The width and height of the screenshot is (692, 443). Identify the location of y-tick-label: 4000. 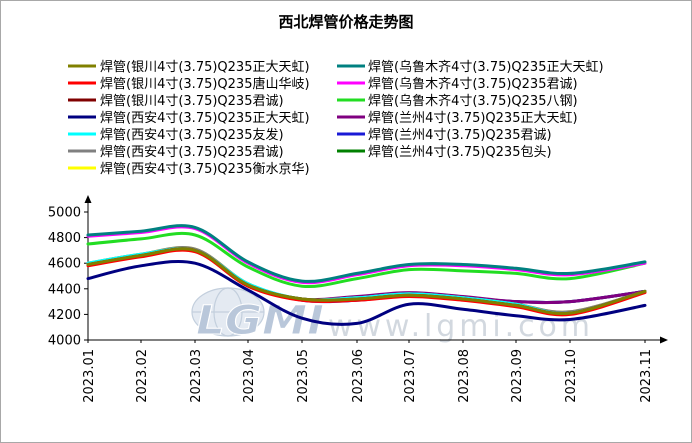
(64, 341).